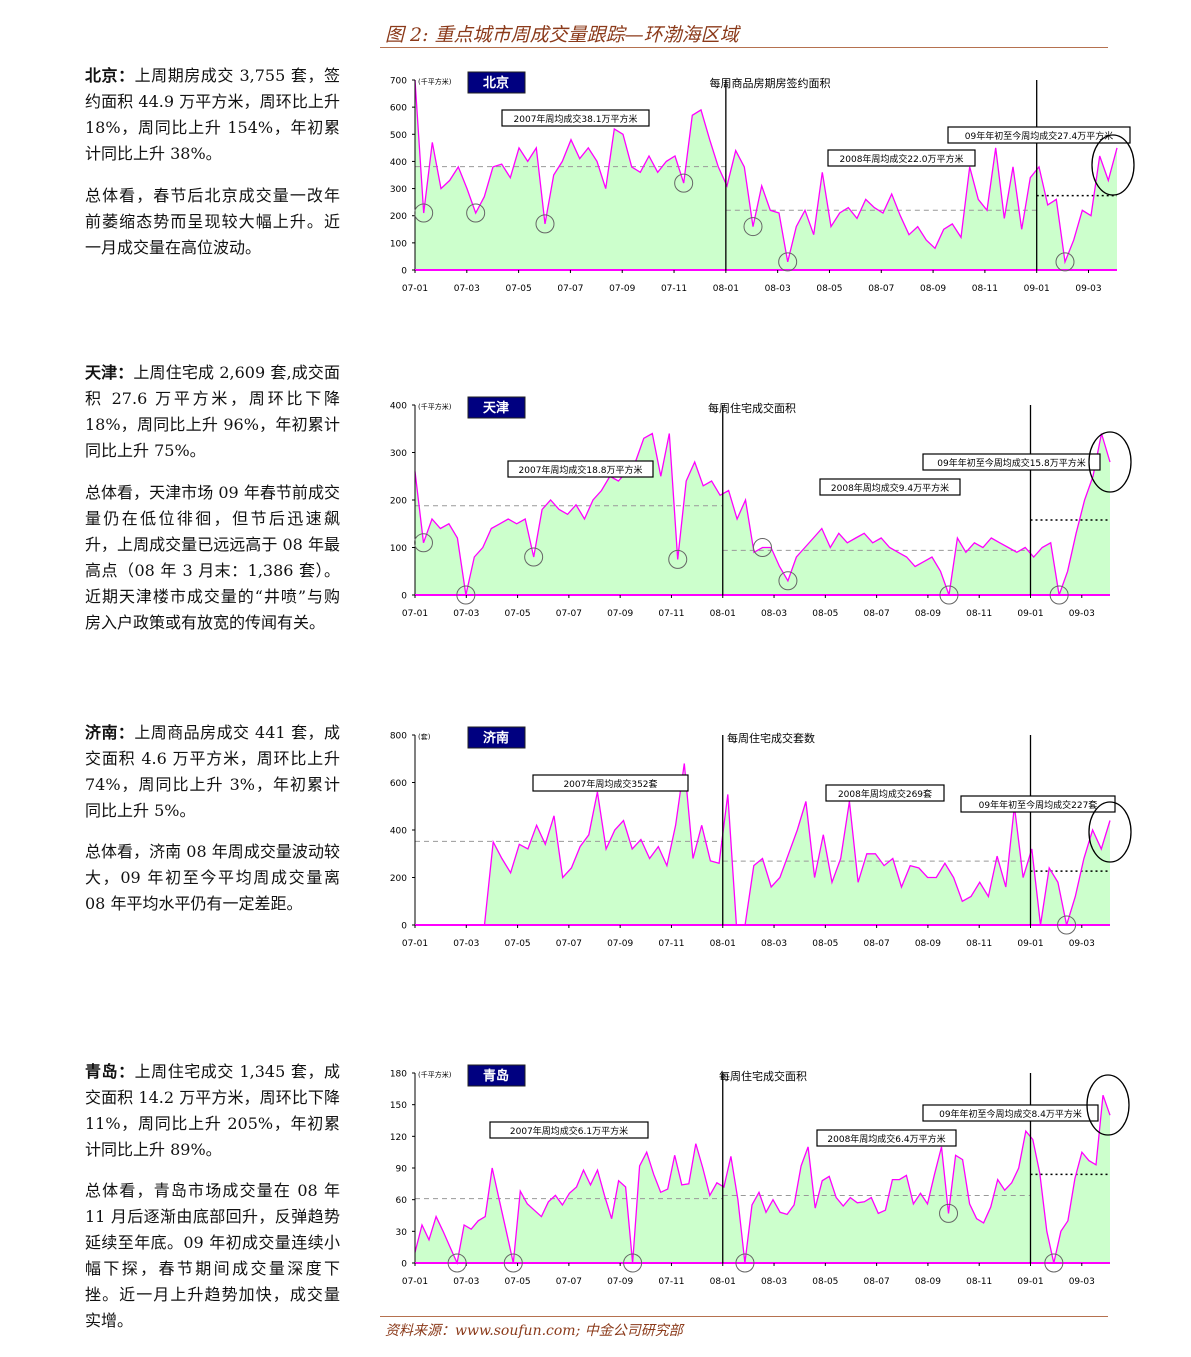 Image resolution: width=1191 pixels, height=1357 pixels. I want to click on city-name: 天津：, so click(109, 372).